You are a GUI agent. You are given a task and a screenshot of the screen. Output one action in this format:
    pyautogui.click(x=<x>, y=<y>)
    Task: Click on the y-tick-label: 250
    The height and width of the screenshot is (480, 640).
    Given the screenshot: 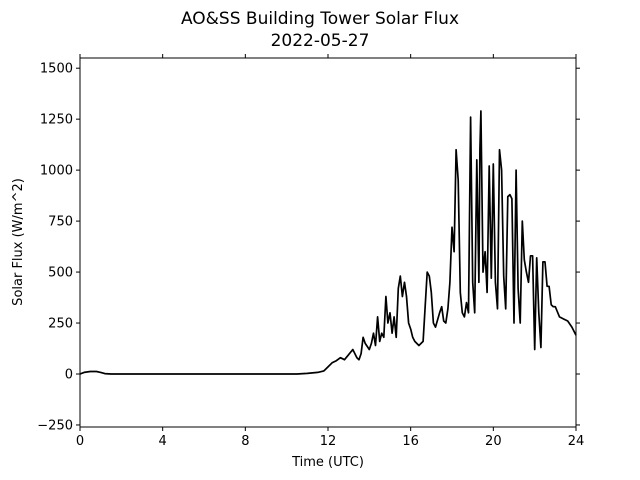 What is the action you would take?
    pyautogui.click(x=60, y=324)
    